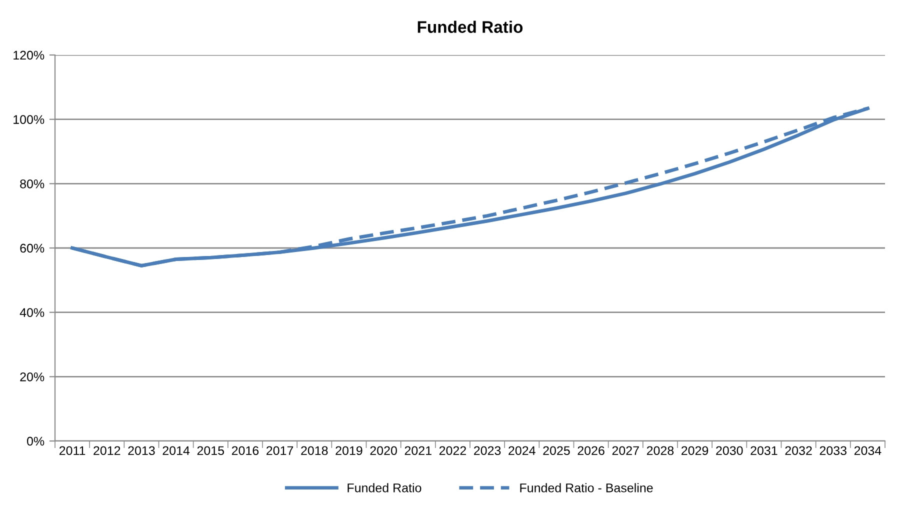  Describe the element at coordinates (29, 119) in the screenshot. I see `y-tick-label: 100%` at that location.